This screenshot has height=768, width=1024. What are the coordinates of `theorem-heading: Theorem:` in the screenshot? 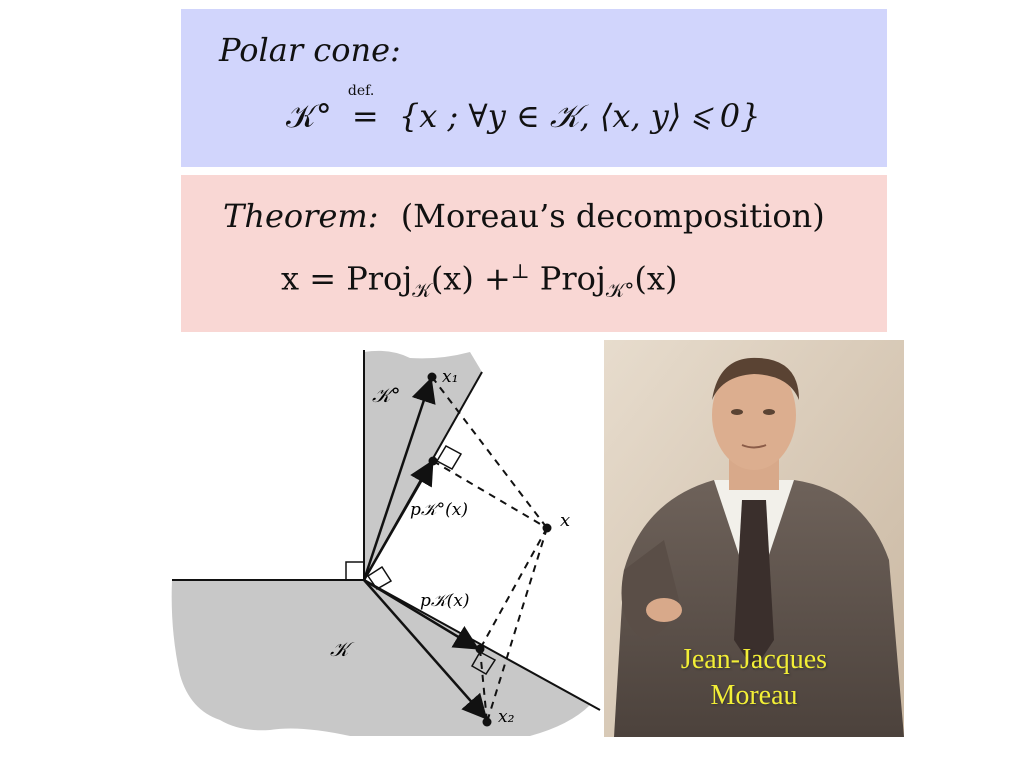 It's located at (301, 216).